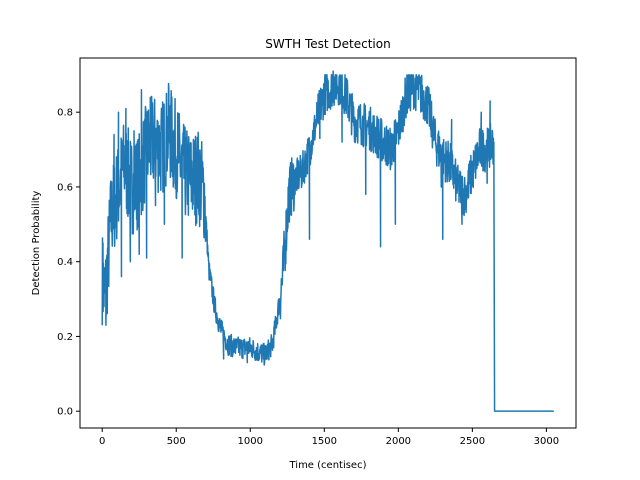 The height and width of the screenshot is (480, 640). I want to click on x-tick-label: 2000, so click(398, 441).